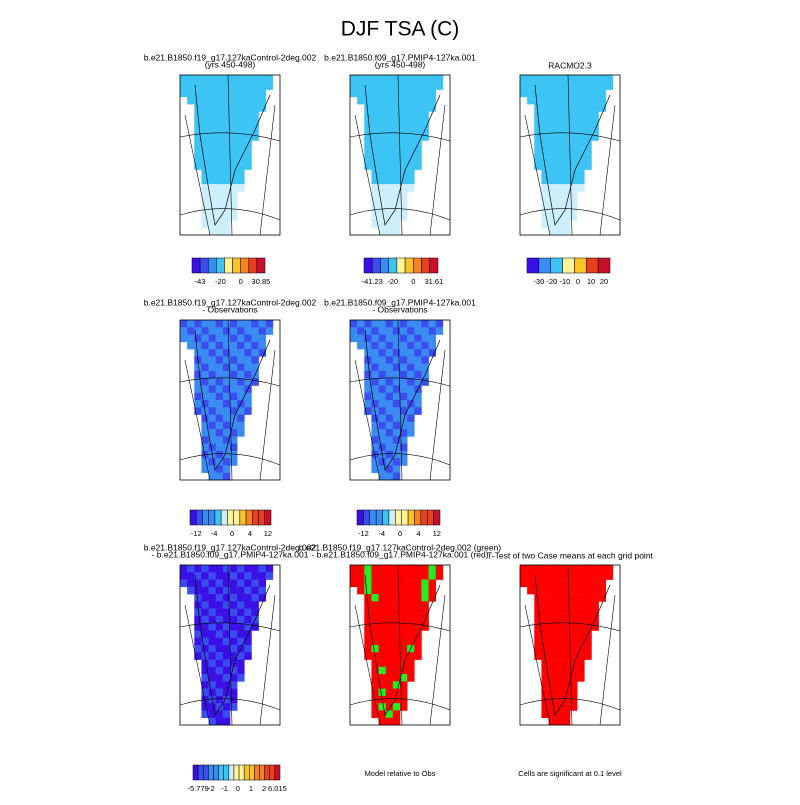 This screenshot has height=805, width=800. What do you see at coordinates (400, 302) in the screenshot?
I see `panel-title: b.e21.B1850.f09_g17.PMIP4-127ka.001` at bounding box center [400, 302].